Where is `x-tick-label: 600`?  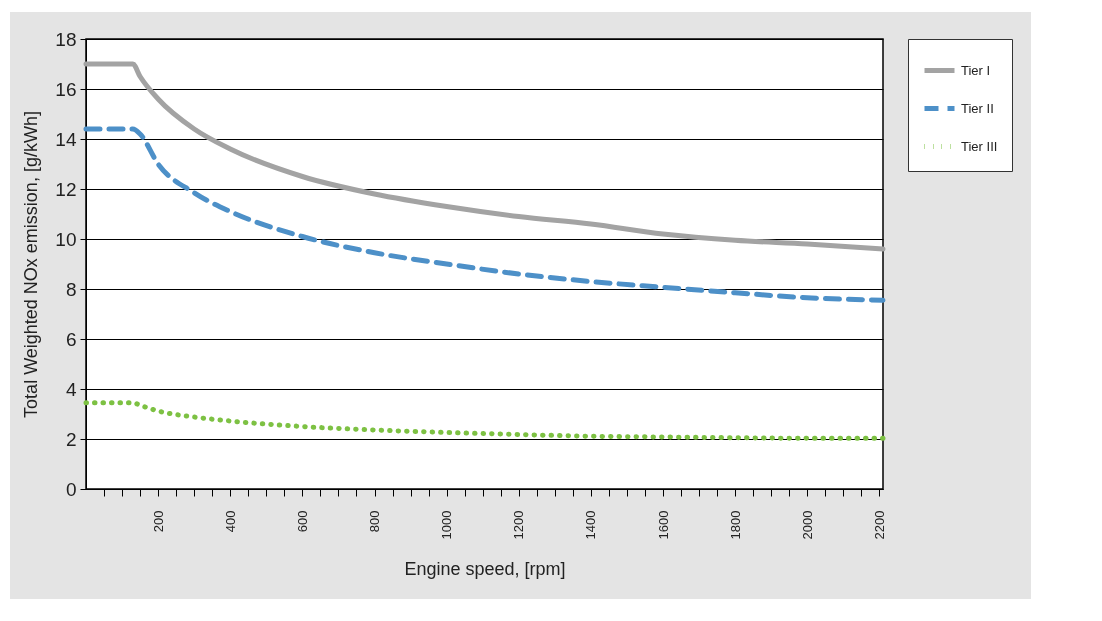 x-tick-label: 600 is located at coordinates (302, 521).